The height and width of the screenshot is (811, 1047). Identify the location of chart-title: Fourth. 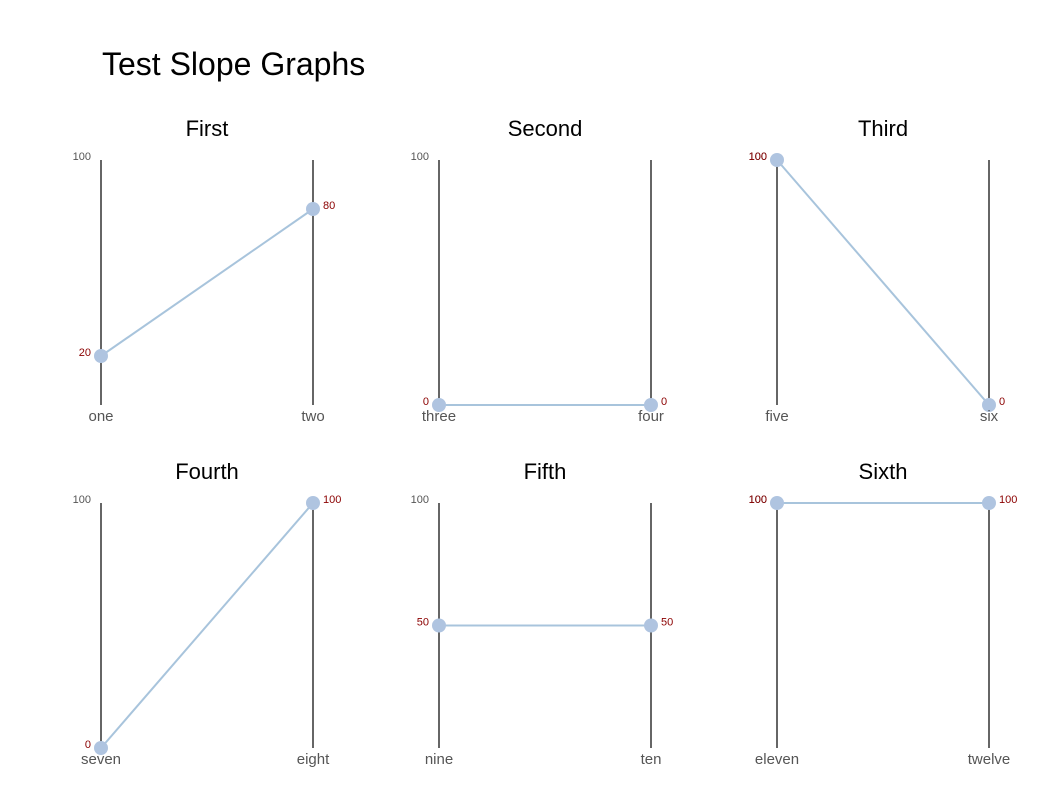
(207, 471).